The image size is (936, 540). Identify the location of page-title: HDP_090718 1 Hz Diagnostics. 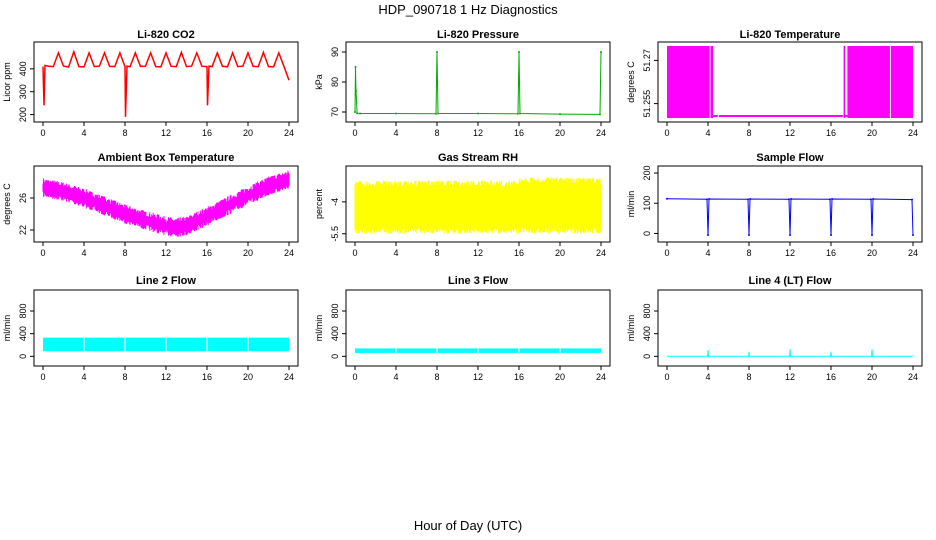
(468, 9).